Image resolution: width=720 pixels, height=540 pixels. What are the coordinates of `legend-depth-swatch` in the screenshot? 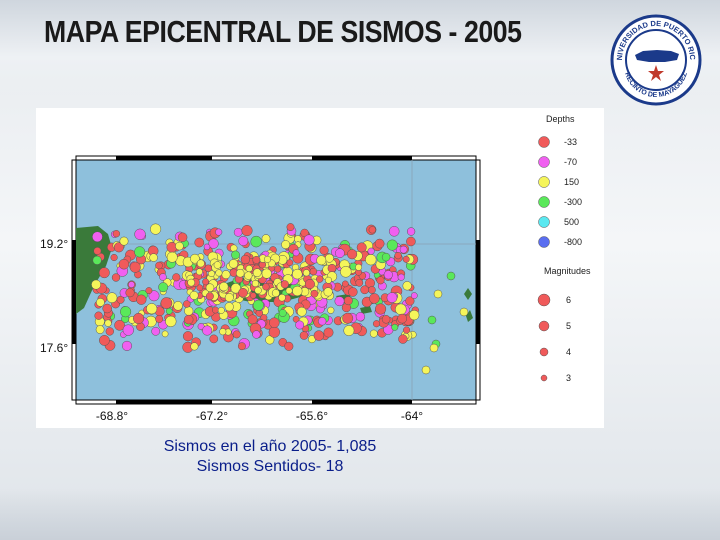 It's located at (544, 202).